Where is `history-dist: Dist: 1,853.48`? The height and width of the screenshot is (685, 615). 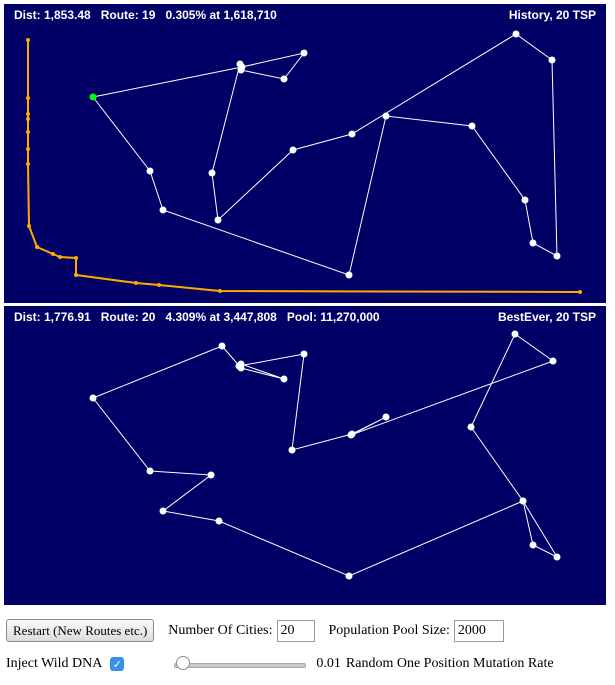
history-dist: Dist: 1,853.48 is located at coordinates (52, 15).